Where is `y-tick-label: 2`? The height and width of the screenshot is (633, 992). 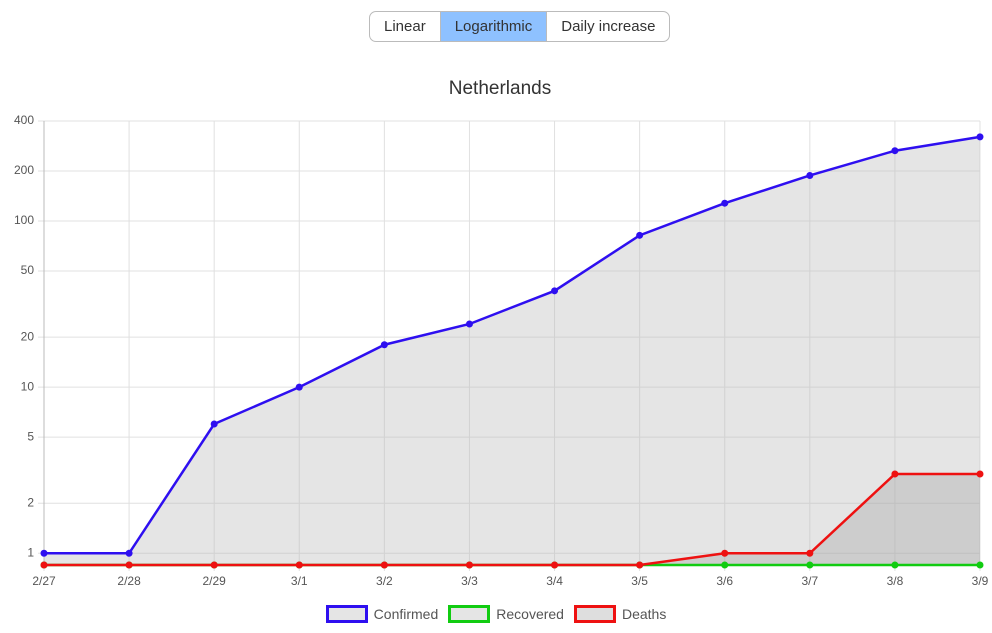
y-tick-label: 2 is located at coordinates (30, 502).